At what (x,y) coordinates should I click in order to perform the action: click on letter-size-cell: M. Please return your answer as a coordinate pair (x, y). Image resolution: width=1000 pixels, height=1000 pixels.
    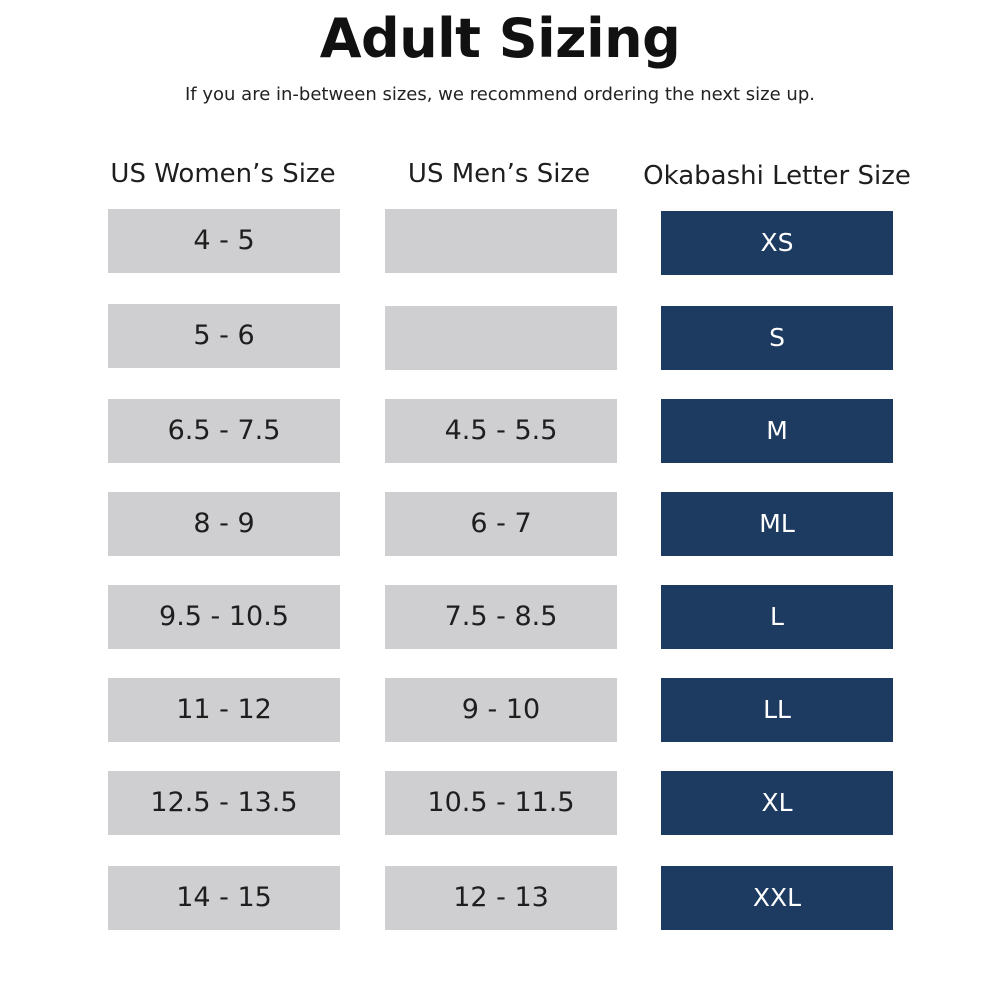
    Looking at the image, I should click on (777, 431).